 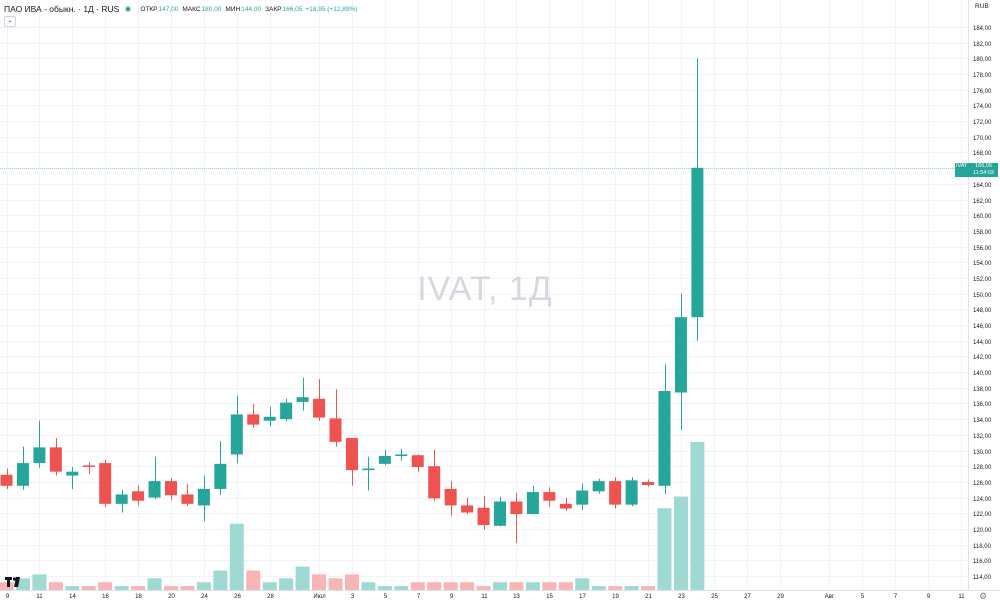 I want to click on price-tick-label: 160,00, so click(x=982, y=217).